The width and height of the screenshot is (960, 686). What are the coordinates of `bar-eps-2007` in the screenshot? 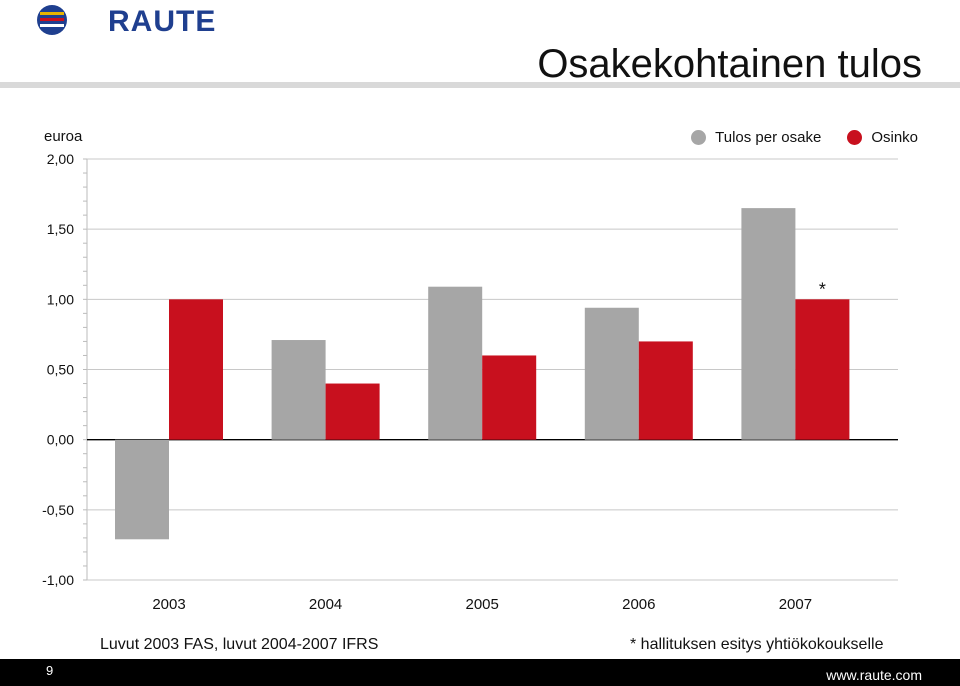 It's located at (768, 324).